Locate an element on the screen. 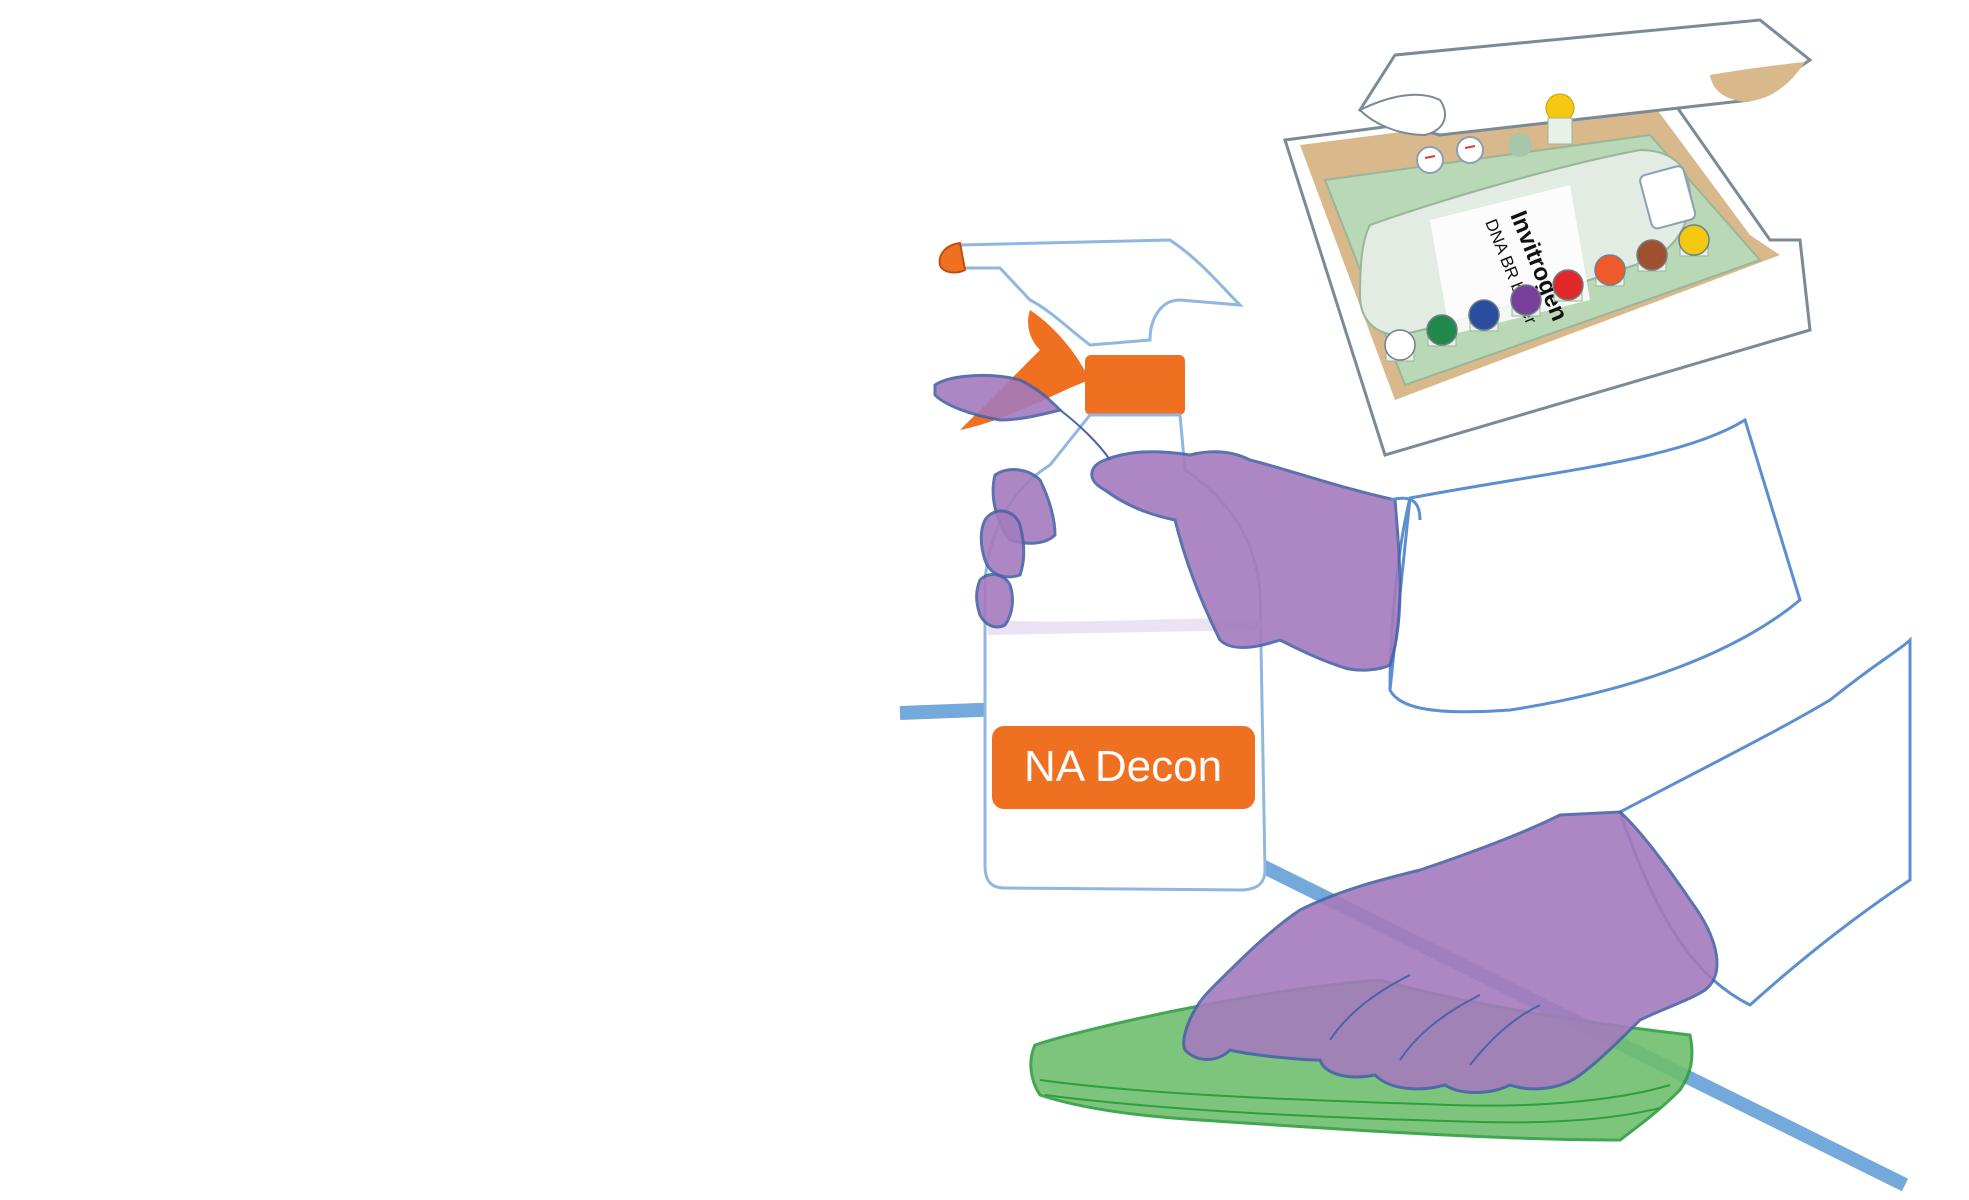 This screenshot has width=1969, height=1200. blue-cap is located at coordinates (1484, 315).